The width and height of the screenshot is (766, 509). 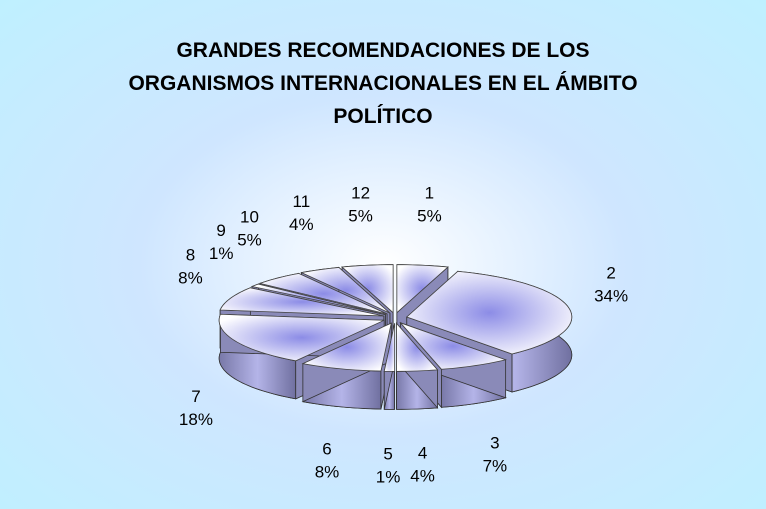 What do you see at coordinates (302, 201) in the screenshot?
I see `slice-label: 11` at bounding box center [302, 201].